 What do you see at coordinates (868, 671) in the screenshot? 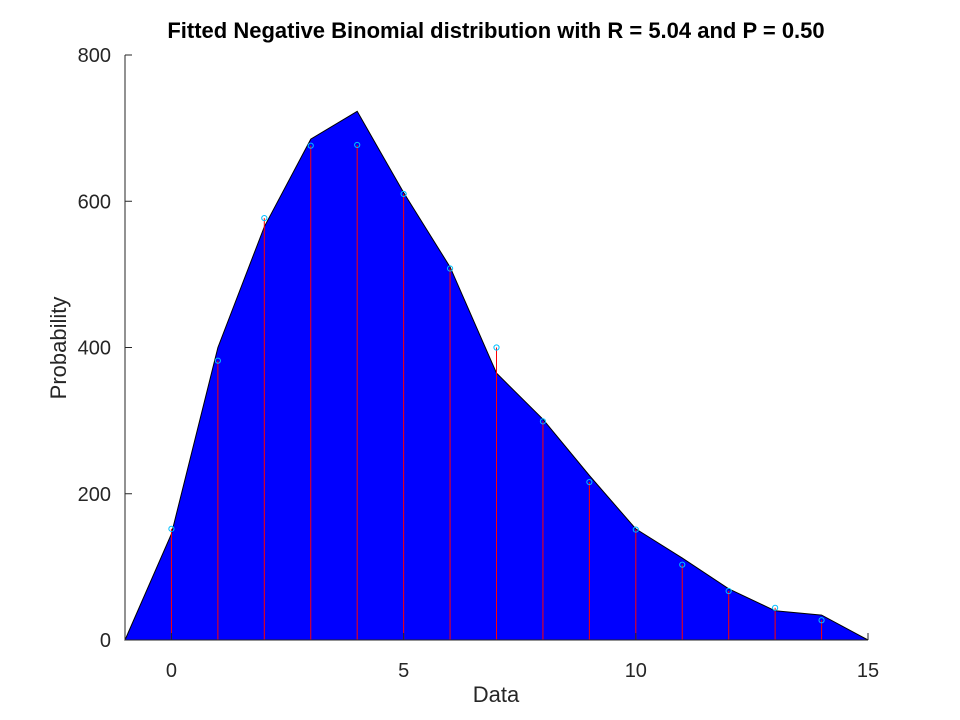
I see `x-tick-label: 15` at bounding box center [868, 671].